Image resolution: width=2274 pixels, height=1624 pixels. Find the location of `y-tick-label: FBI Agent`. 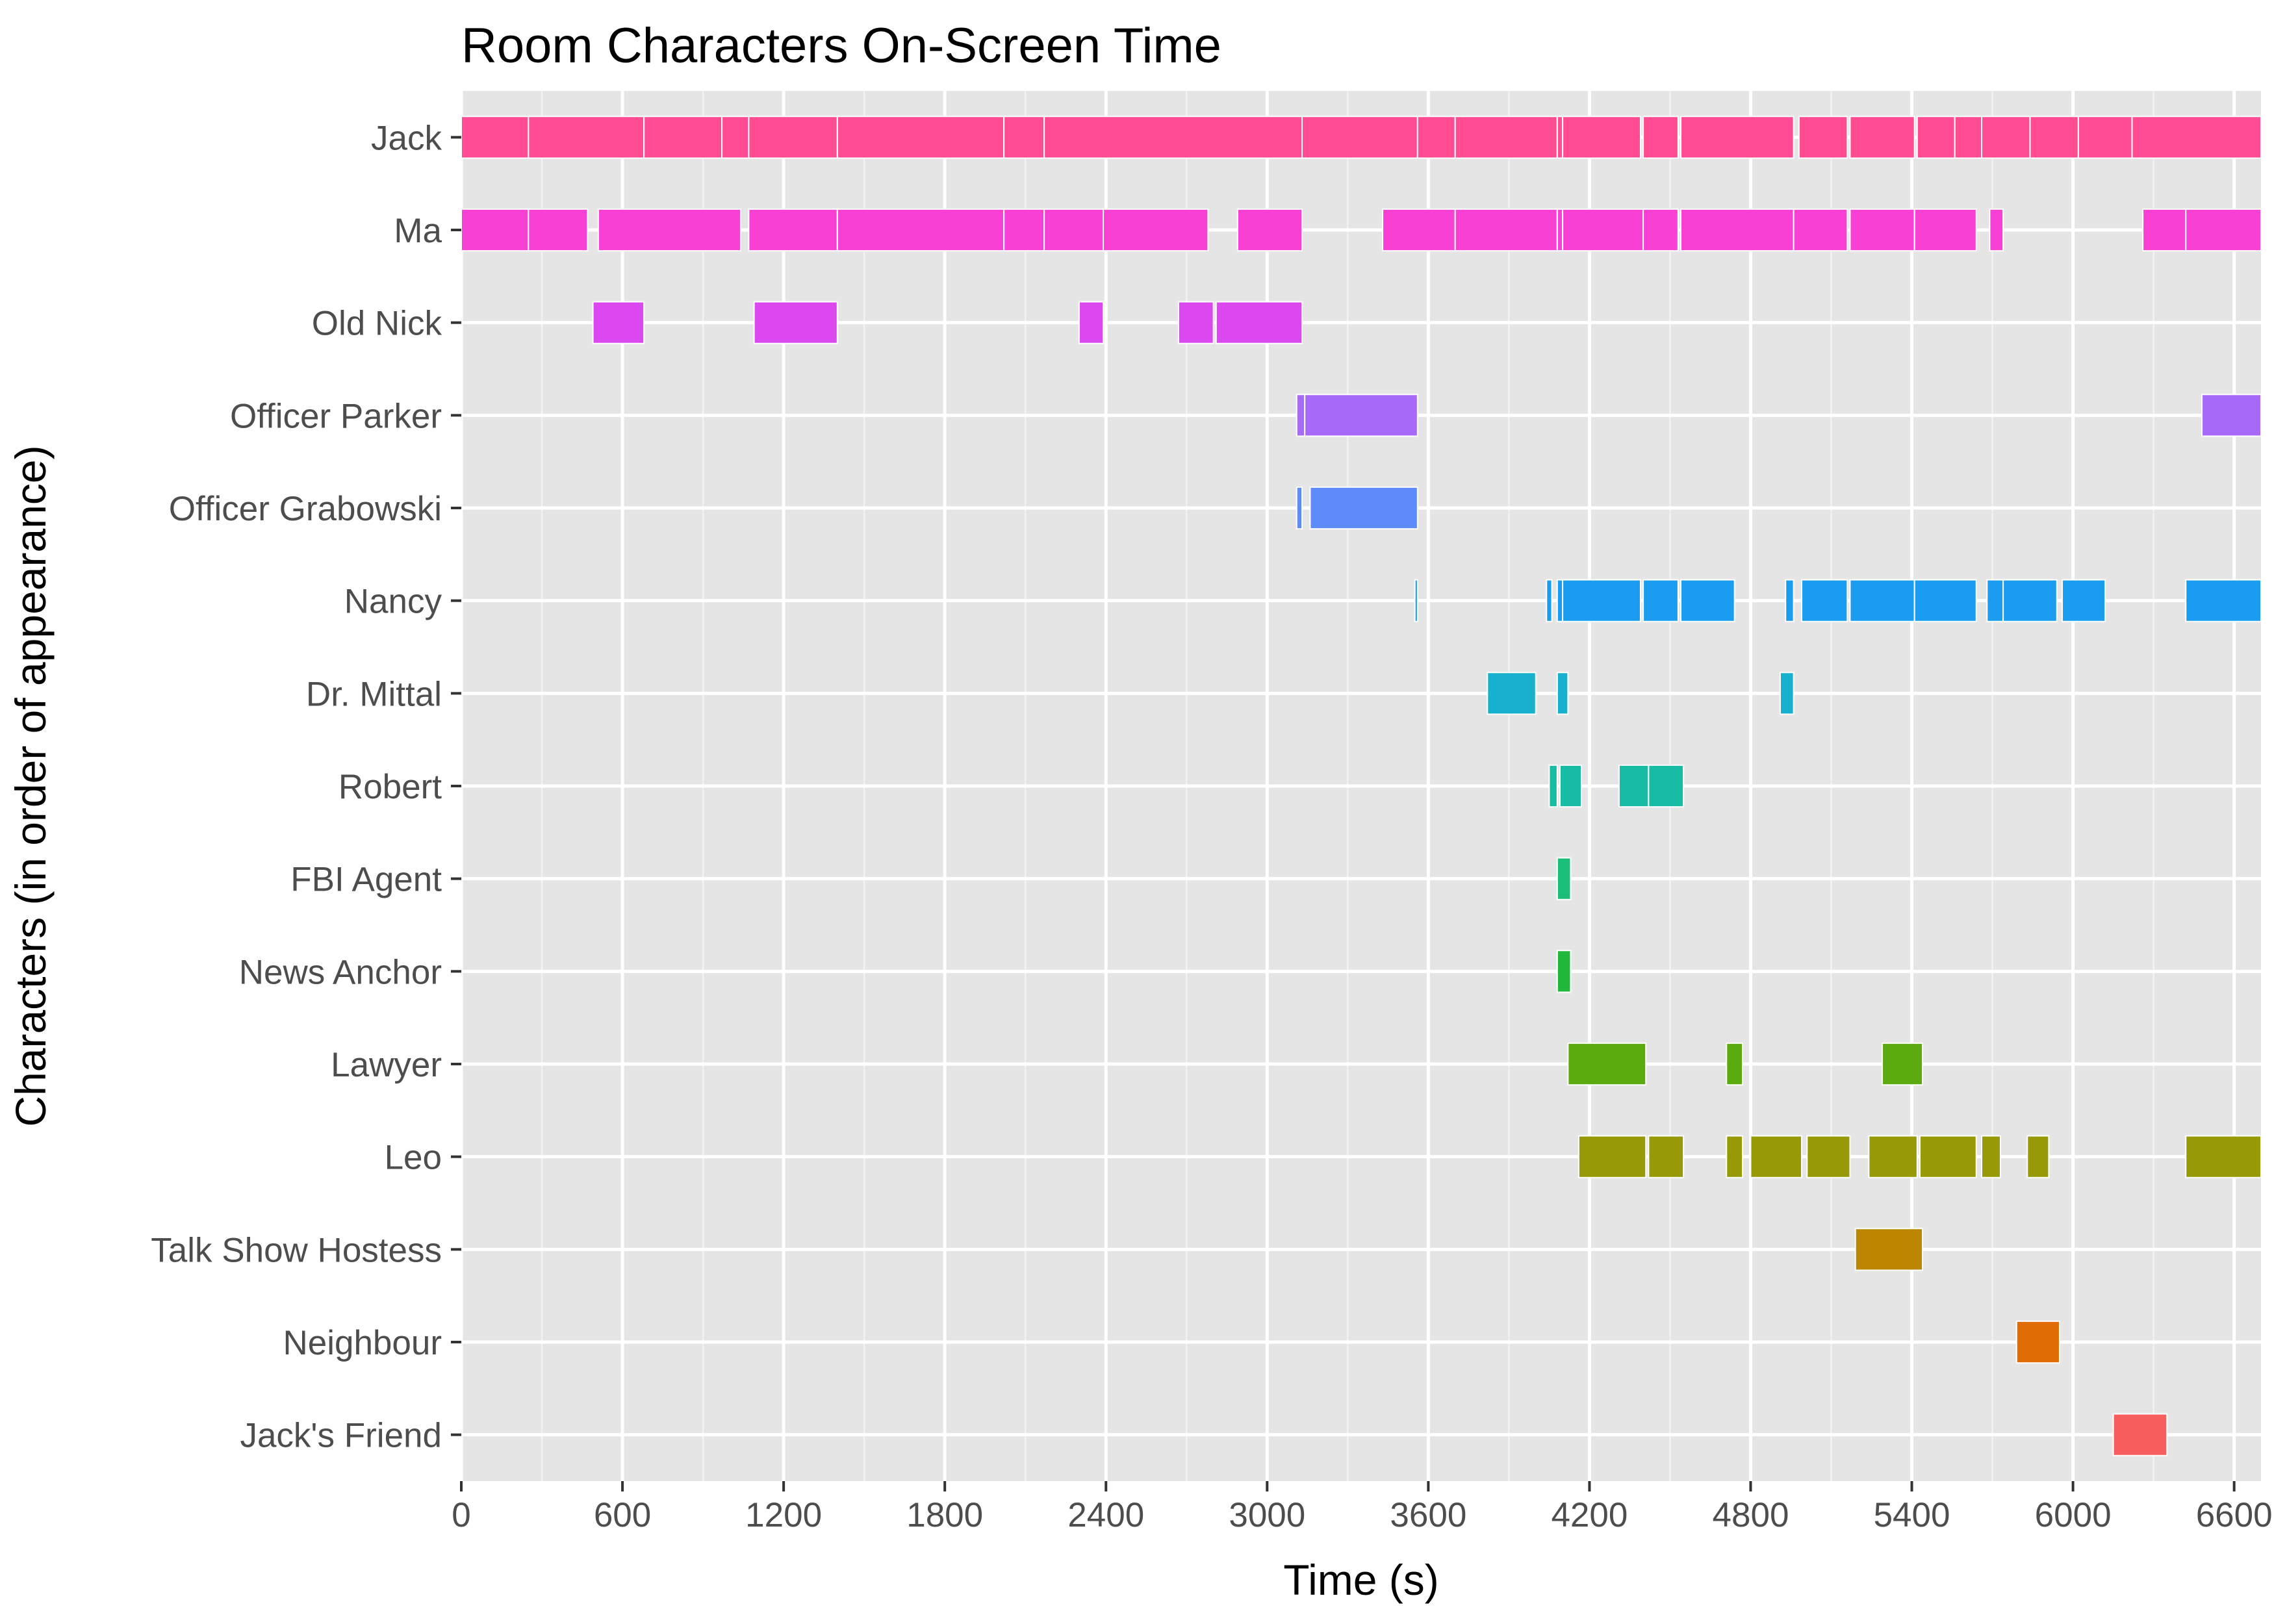

y-tick-label: FBI Agent is located at coordinates (366, 880).